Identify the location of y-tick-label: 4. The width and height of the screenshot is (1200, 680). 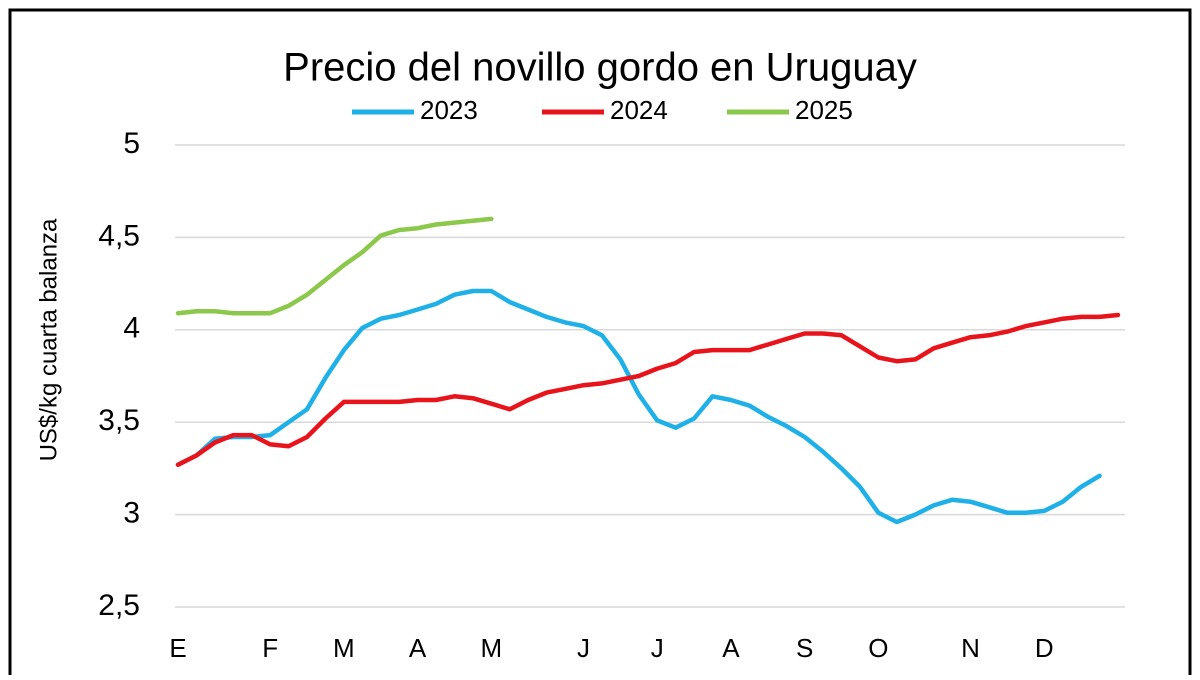
(131, 328).